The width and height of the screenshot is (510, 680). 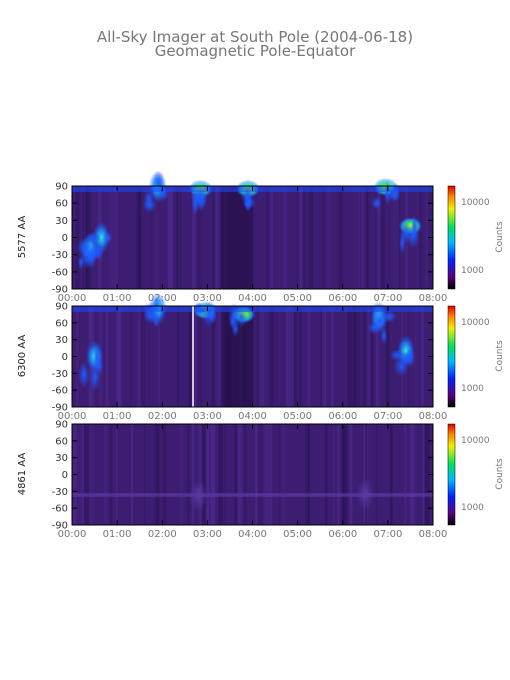 What do you see at coordinates (242, 239) in the screenshot?
I see `y-axis: 90 60 30 0 -30 -60 -90` at bounding box center [242, 239].